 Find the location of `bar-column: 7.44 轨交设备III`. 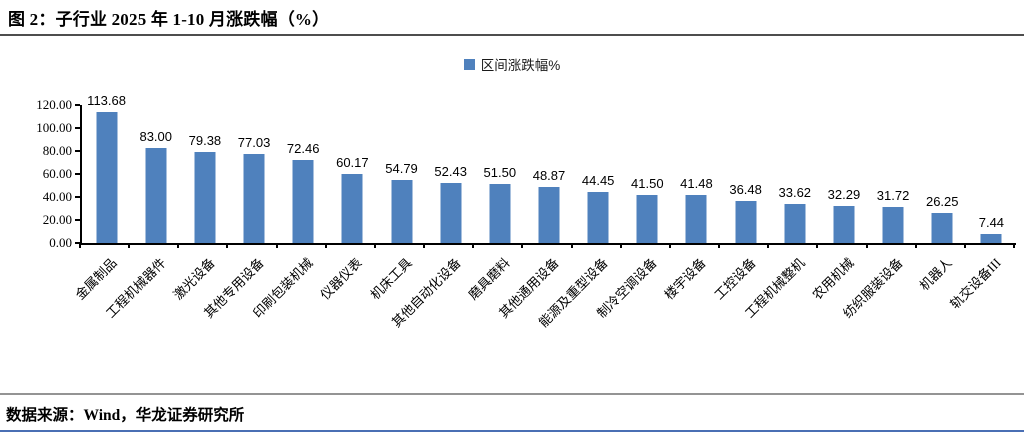

bar-column: 7.44 轨交设备III is located at coordinates (982, 208).